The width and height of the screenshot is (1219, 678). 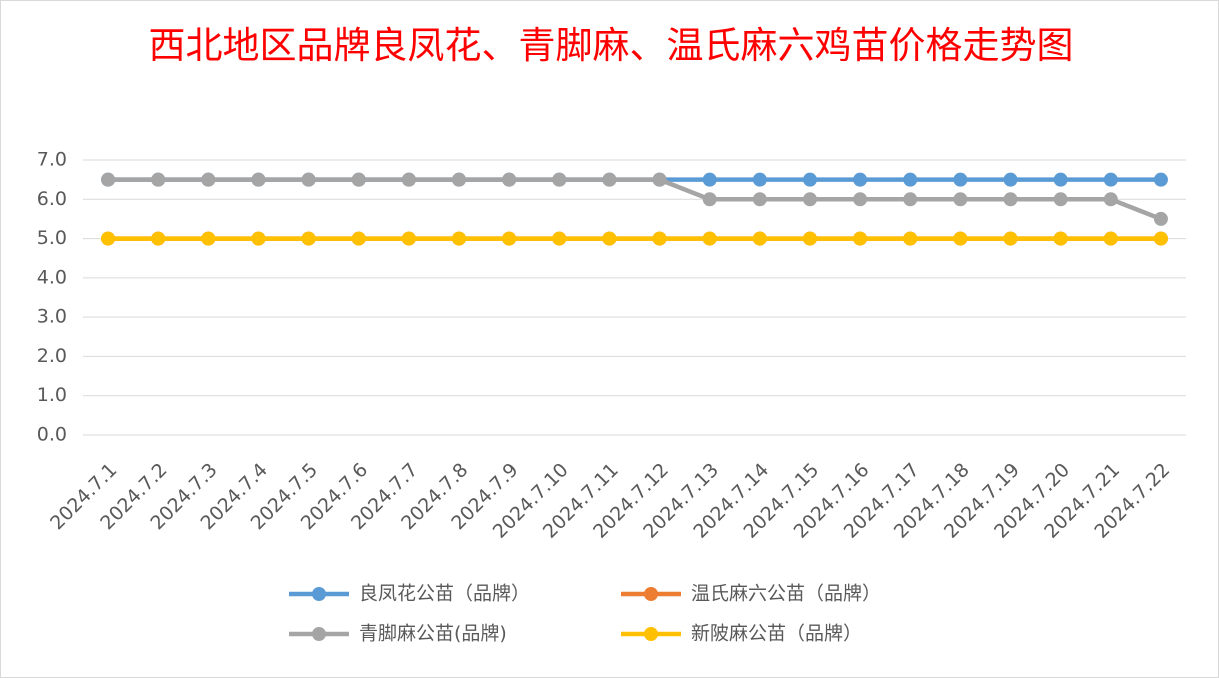 I want to click on y-tick-label: 7.0, so click(x=52, y=160).